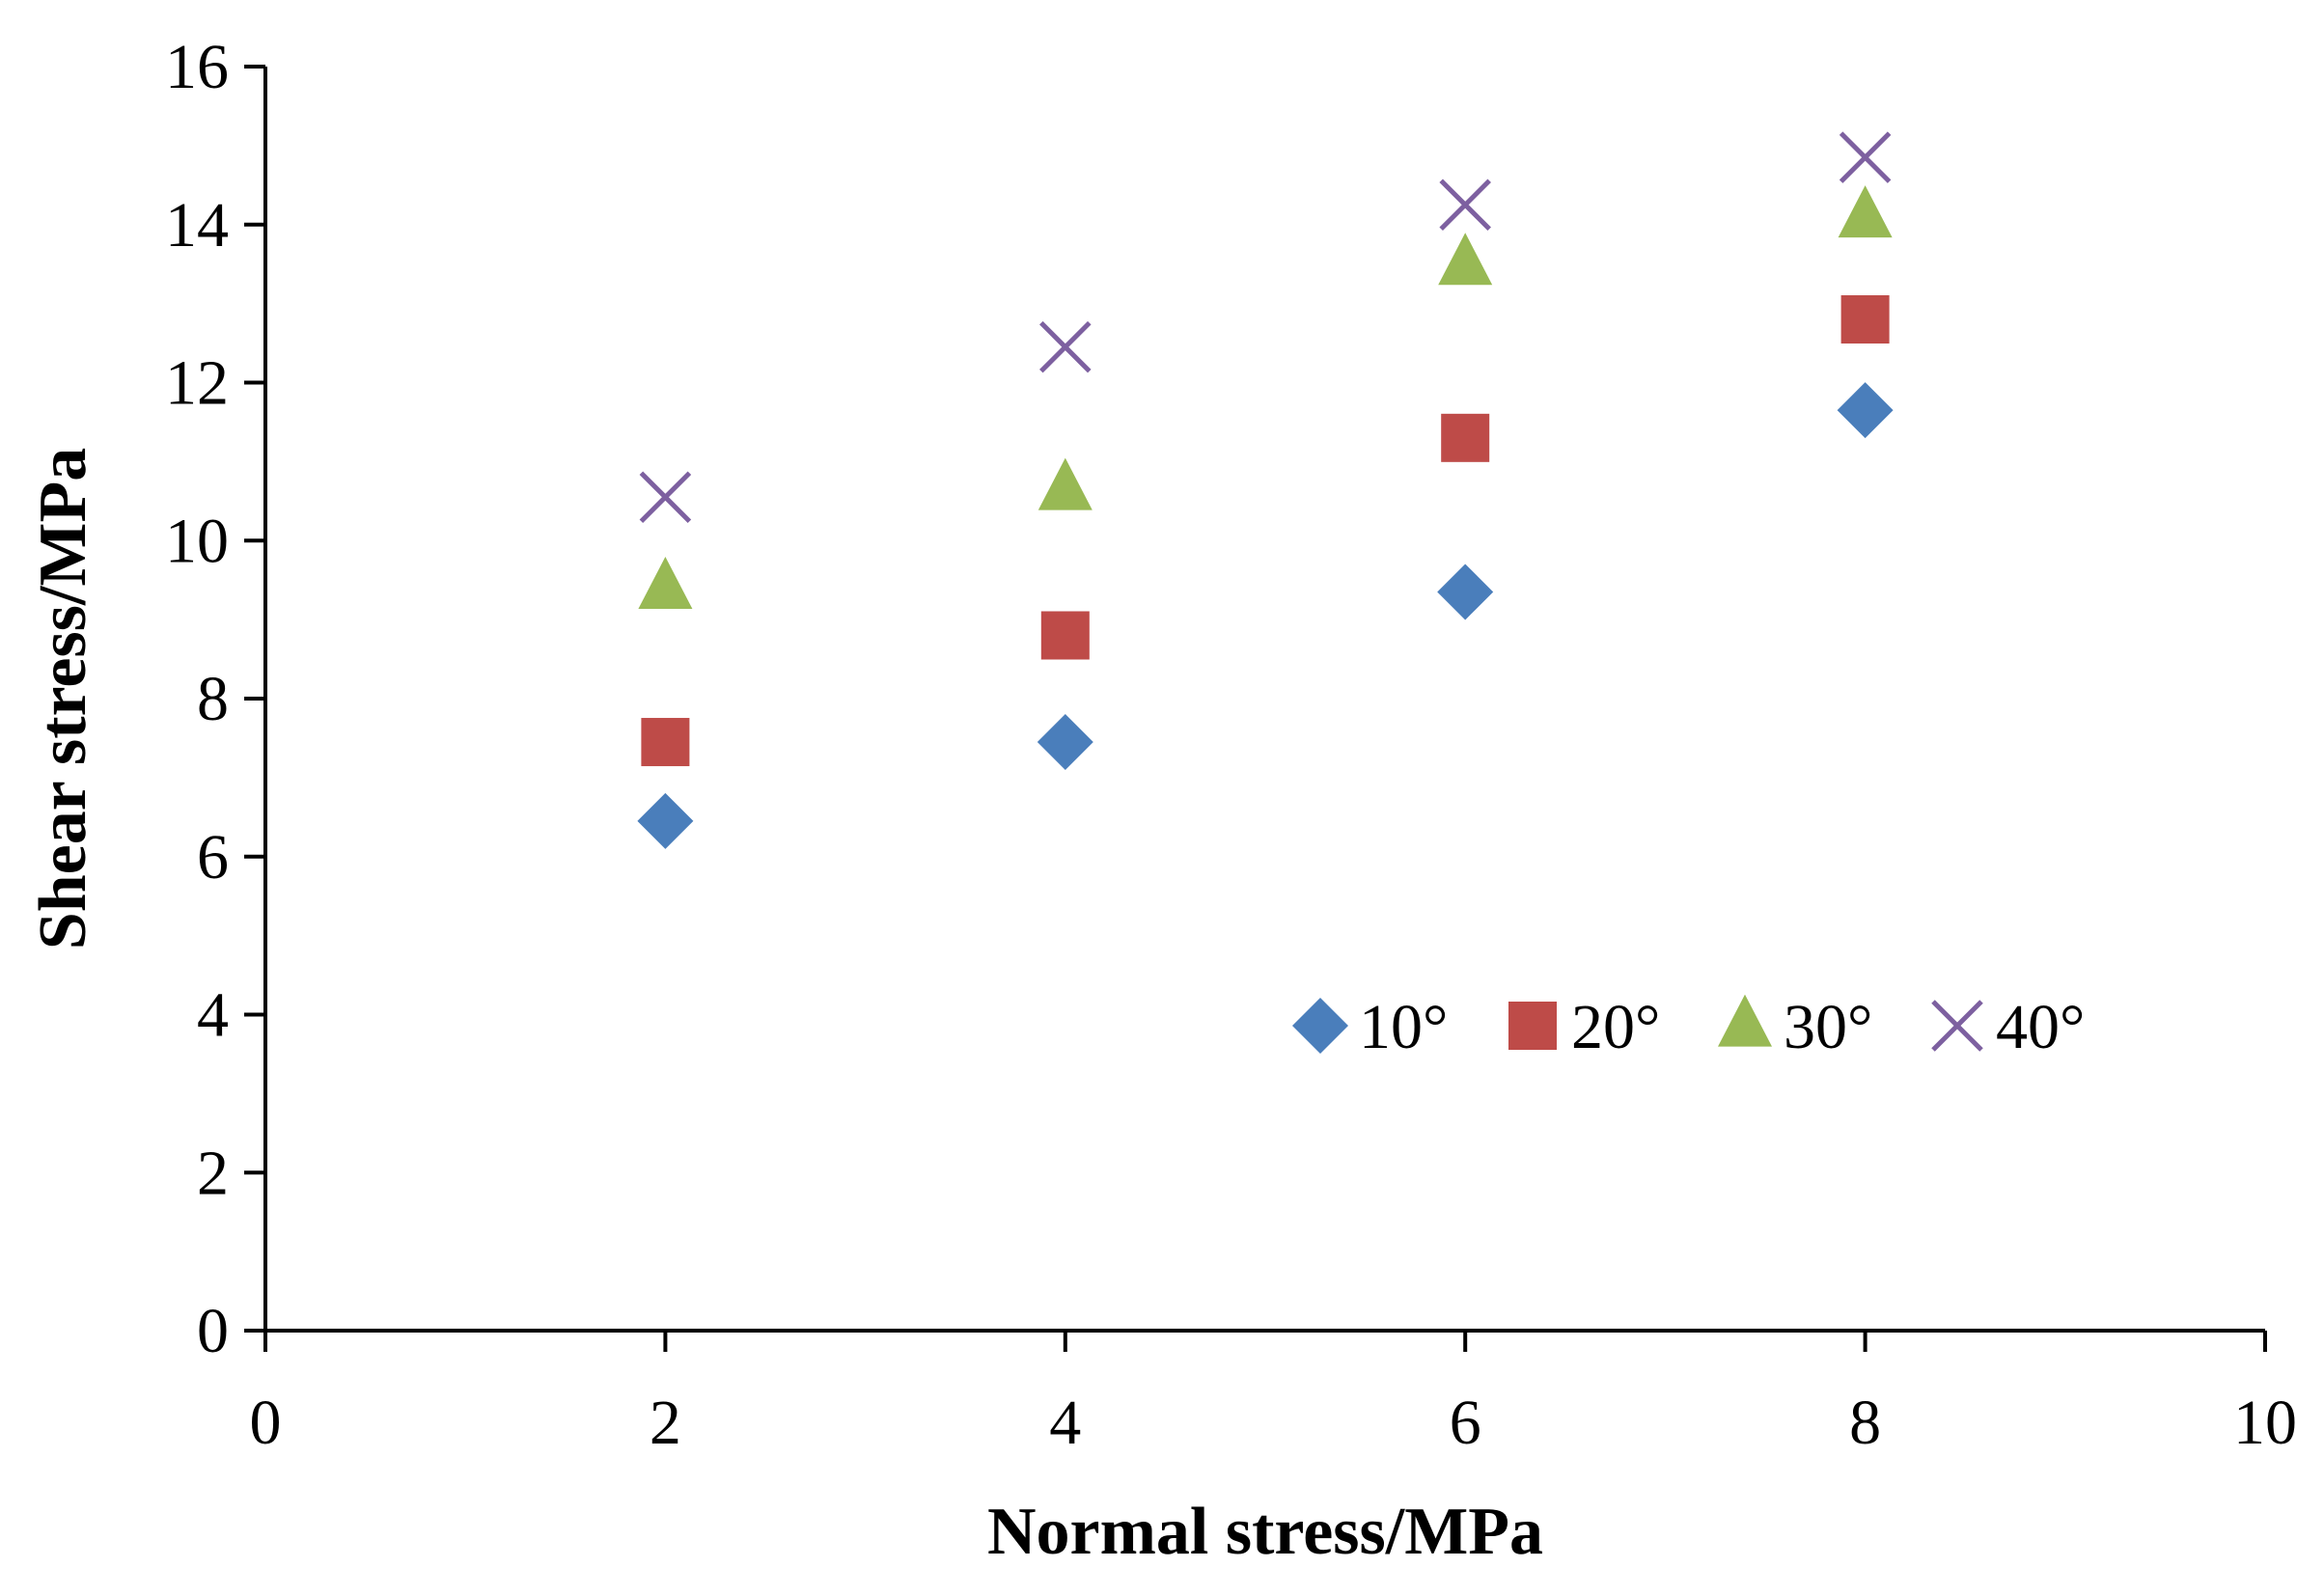 The image size is (2324, 1595). Describe the element at coordinates (1745, 1020) in the screenshot. I see `legend-marker-triangle` at that location.